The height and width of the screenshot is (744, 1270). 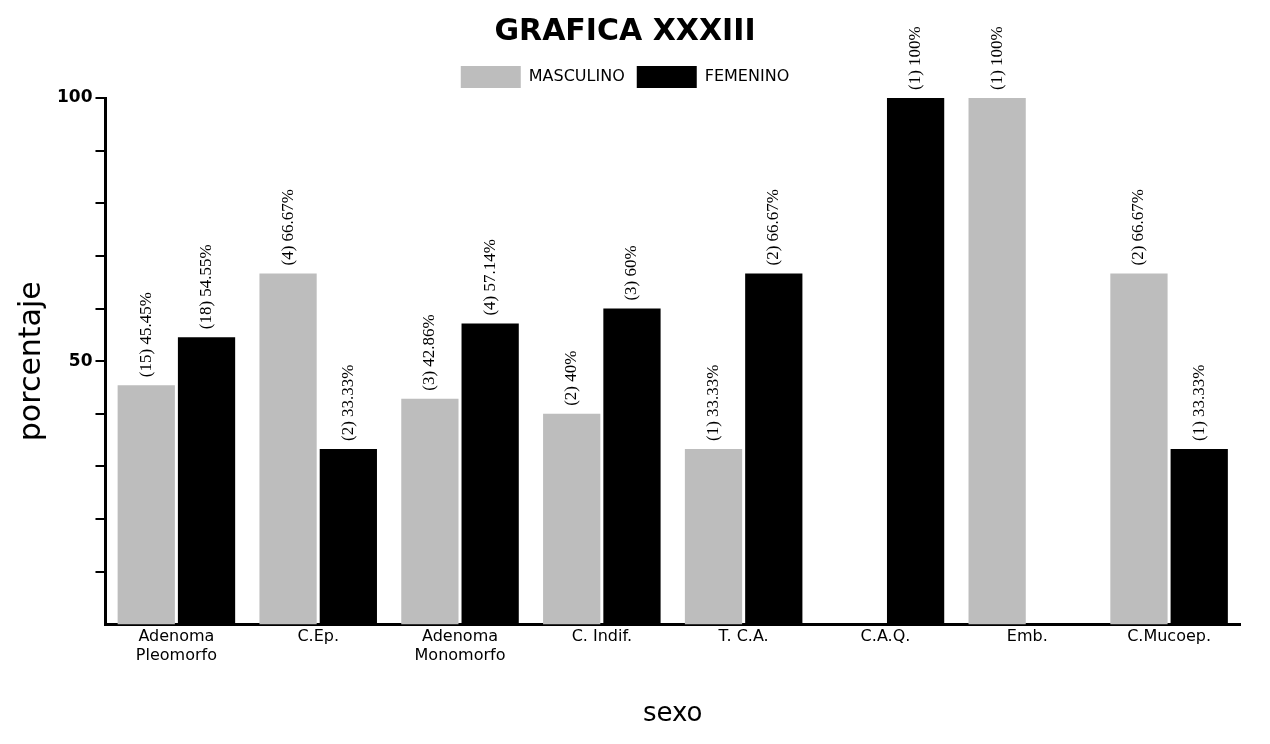 I want to click on y-axis-title: porcentaje, so click(x=29, y=361).